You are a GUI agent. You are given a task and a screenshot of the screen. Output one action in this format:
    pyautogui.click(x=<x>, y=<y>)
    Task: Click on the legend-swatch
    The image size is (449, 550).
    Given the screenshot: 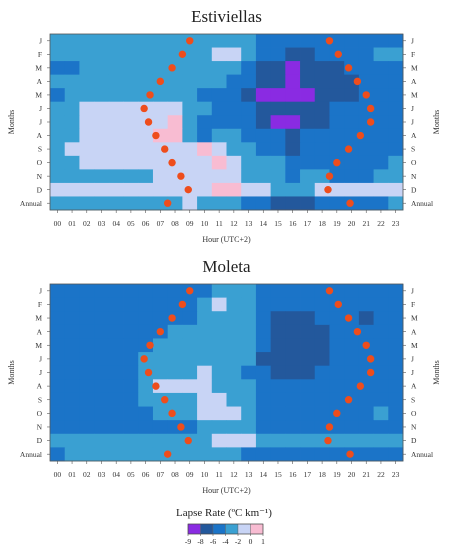 What is the action you would take?
    pyautogui.click(x=194, y=529)
    